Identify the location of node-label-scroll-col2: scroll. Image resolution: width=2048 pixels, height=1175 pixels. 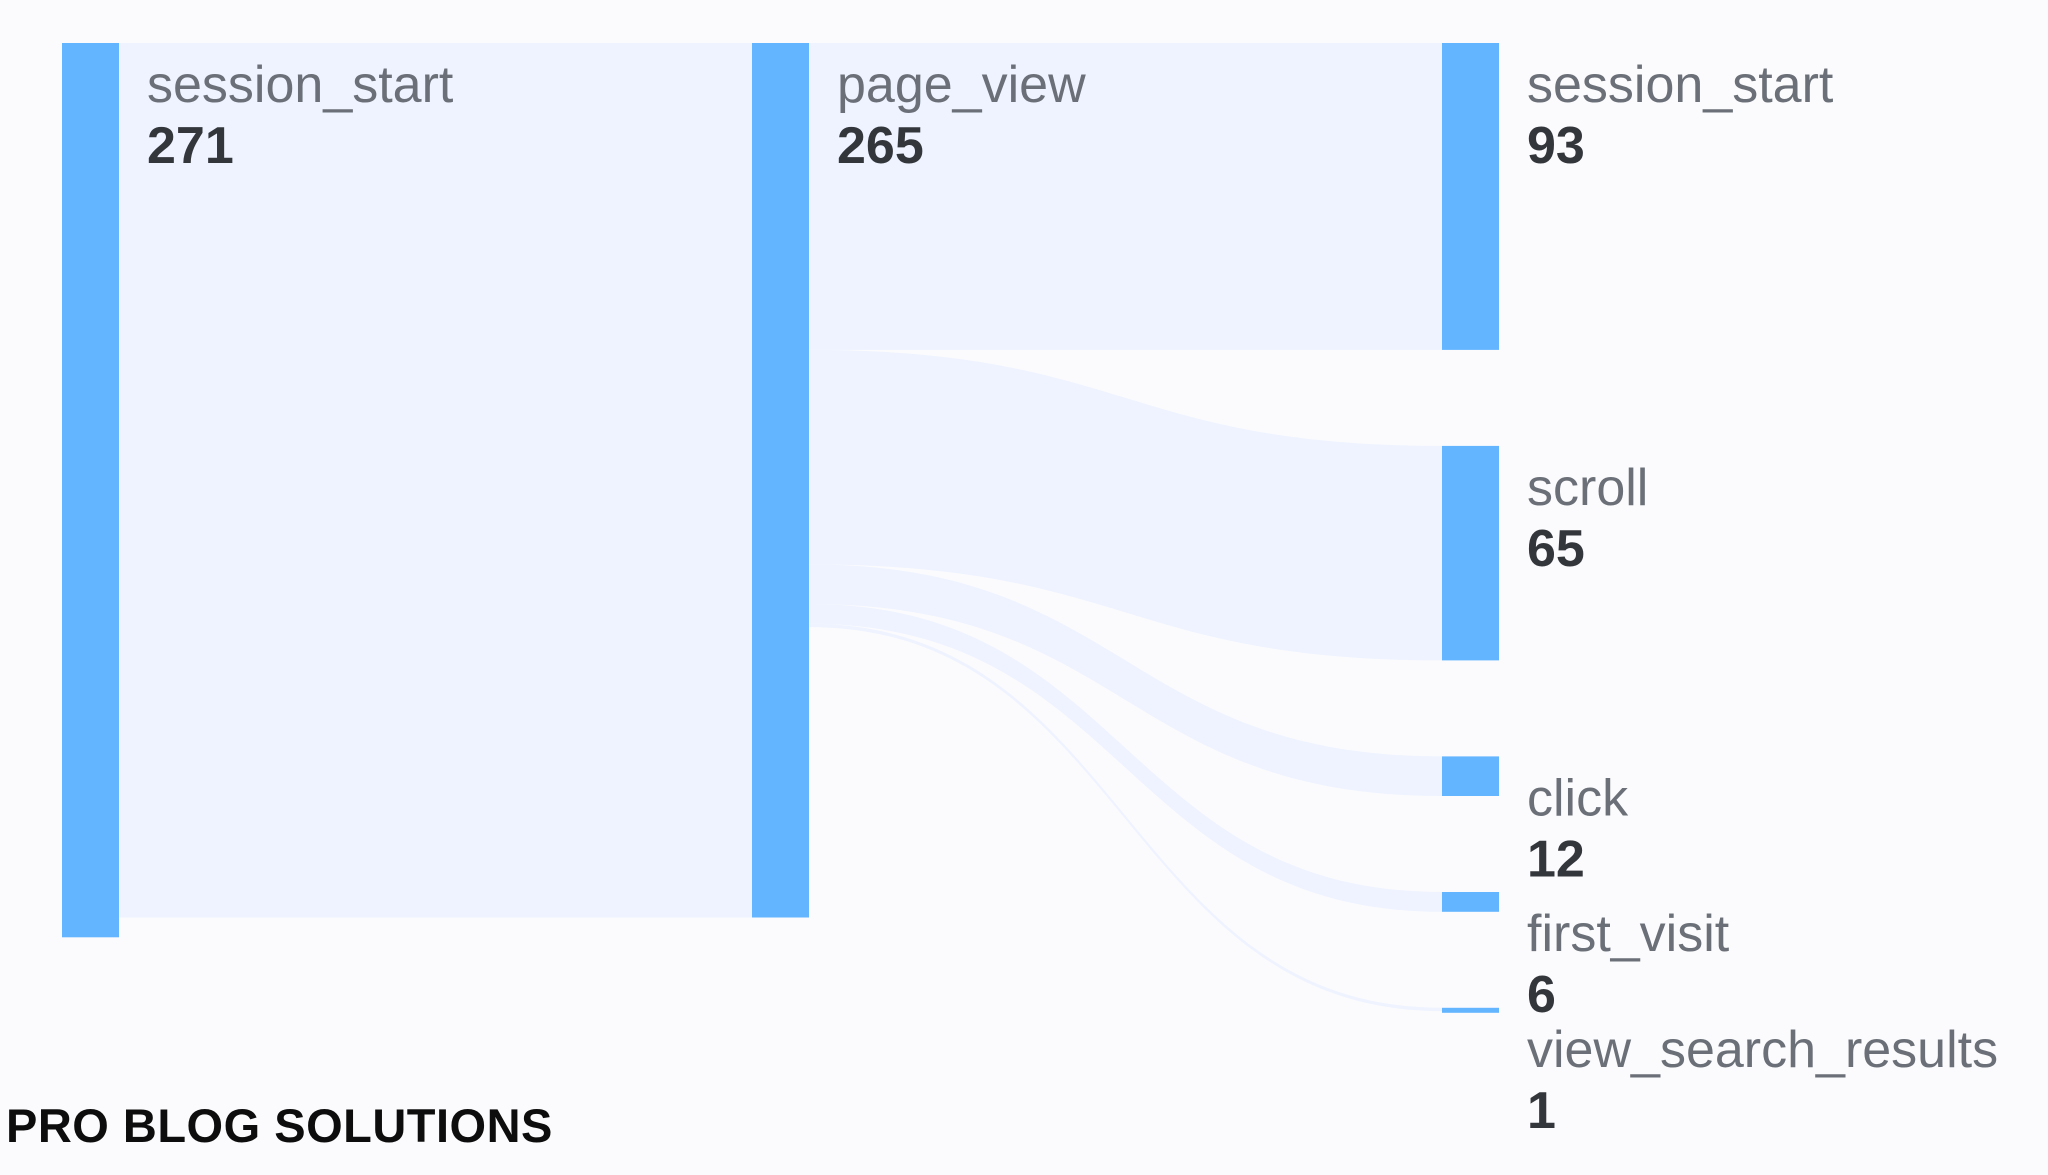
(1587, 488).